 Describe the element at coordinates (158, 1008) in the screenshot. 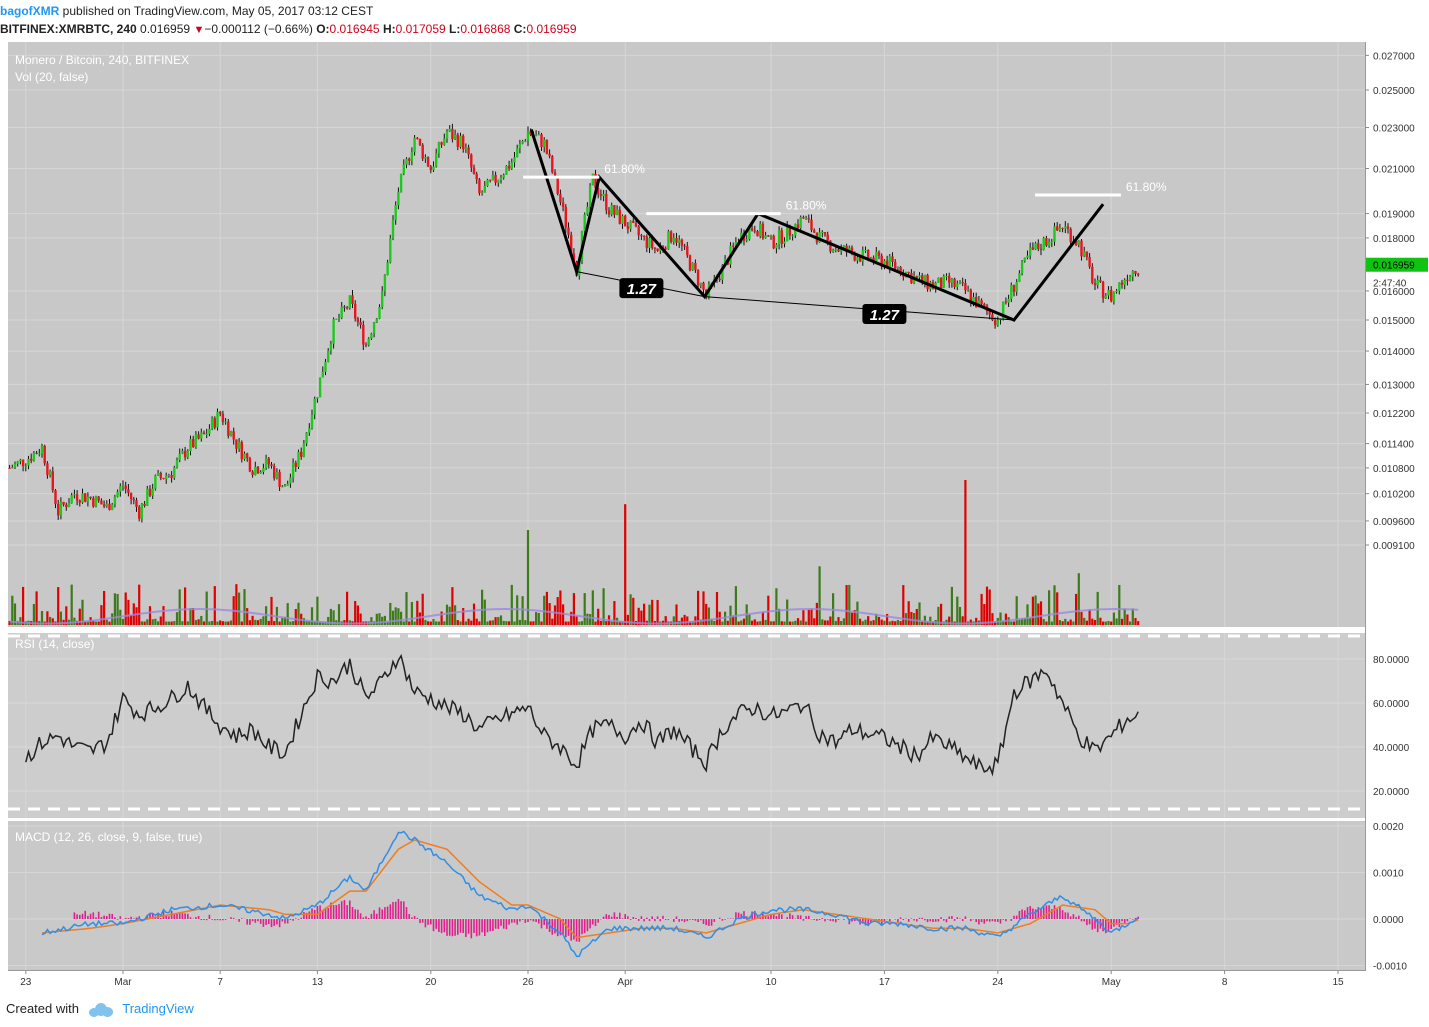

I see `tradingview-link: TradingView` at that location.